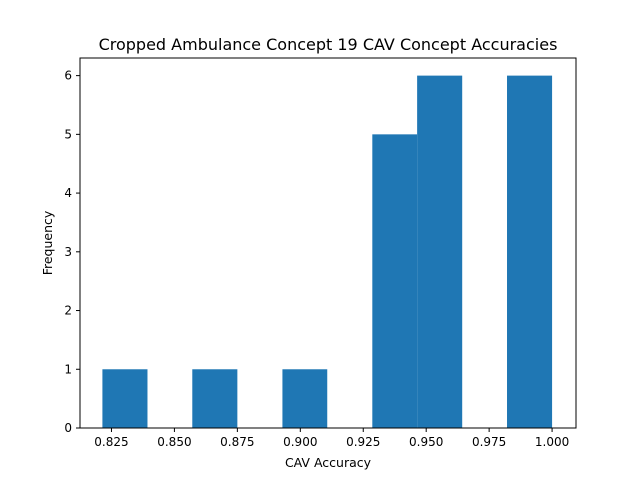 The image size is (640, 480). I want to click on x-tick-label: 0.850, so click(174, 442).